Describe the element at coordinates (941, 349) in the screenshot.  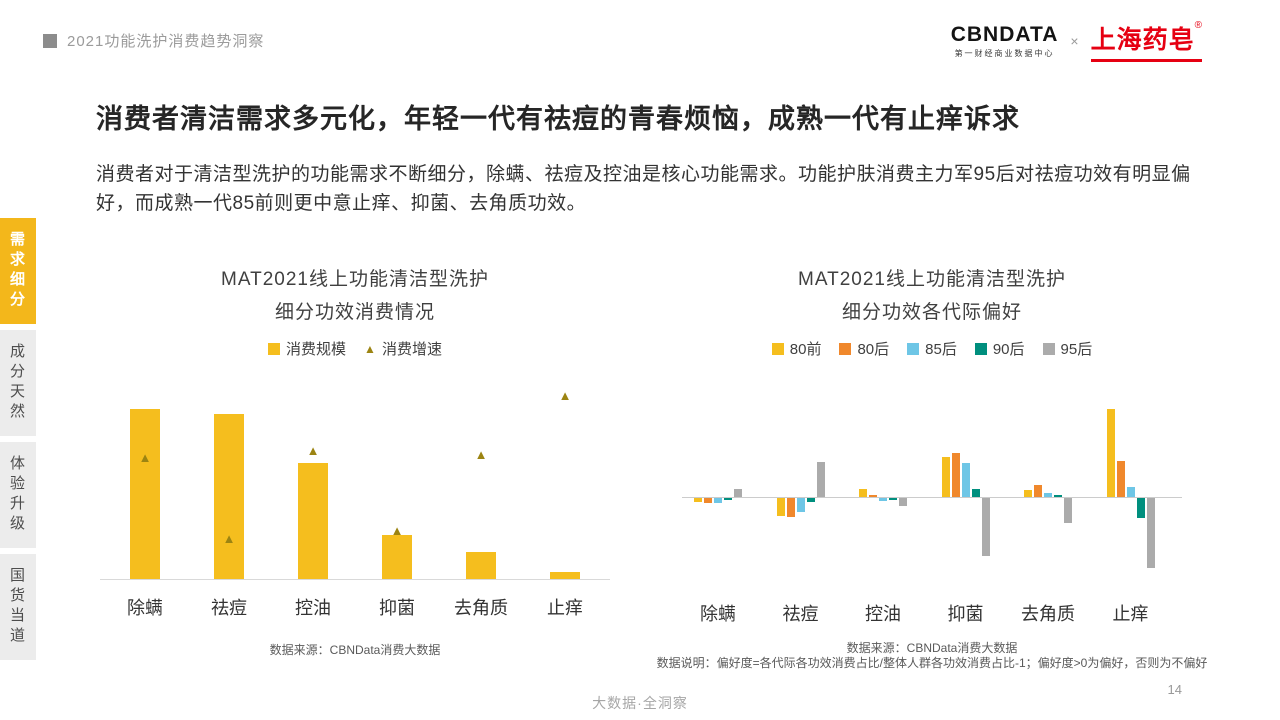
I see `legend-label: 85后` at that location.